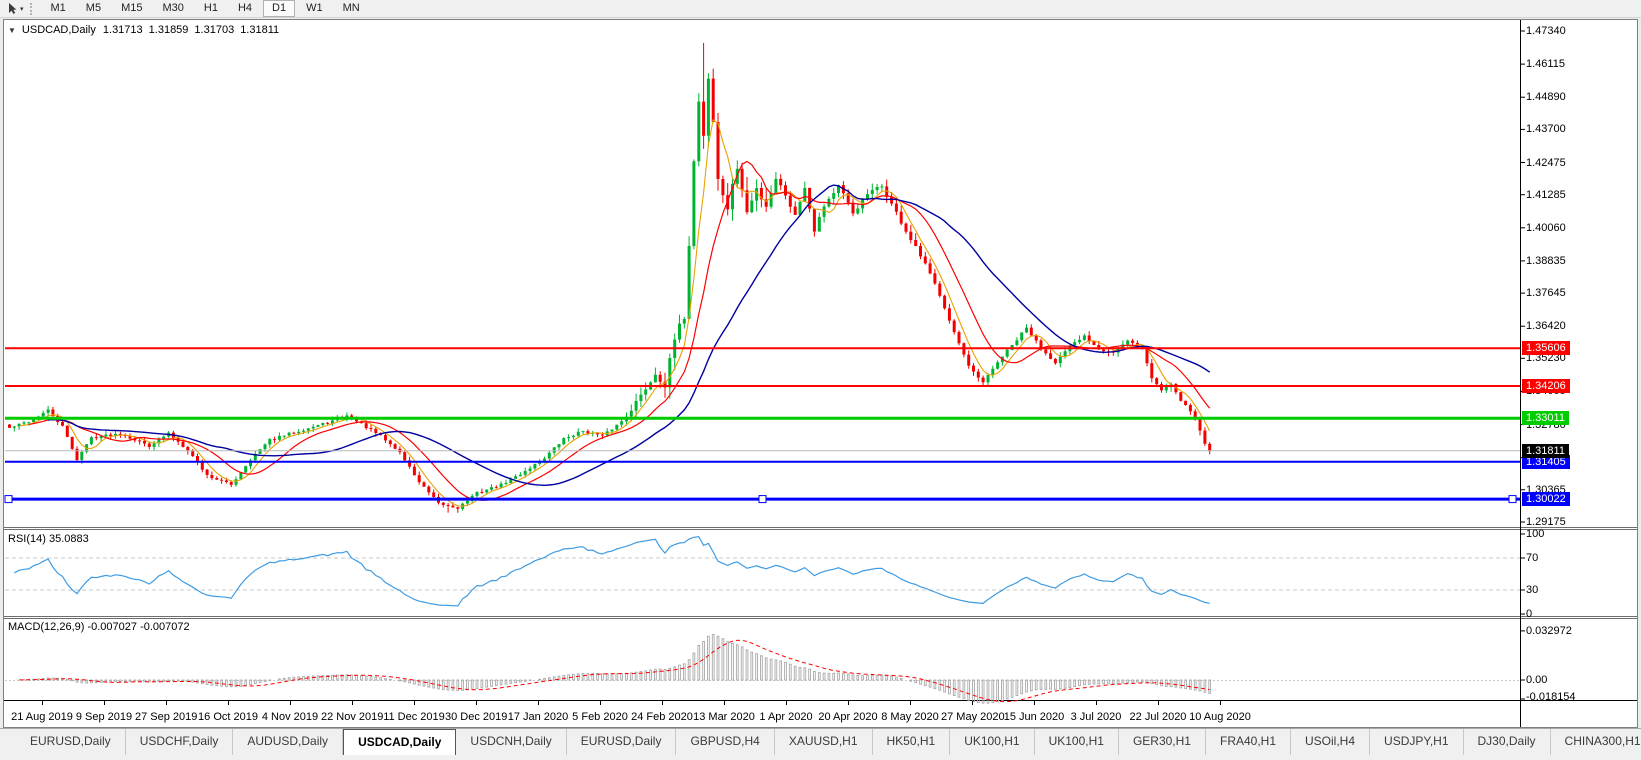  I want to click on price-axis-label: 1.41285, so click(1546, 195).